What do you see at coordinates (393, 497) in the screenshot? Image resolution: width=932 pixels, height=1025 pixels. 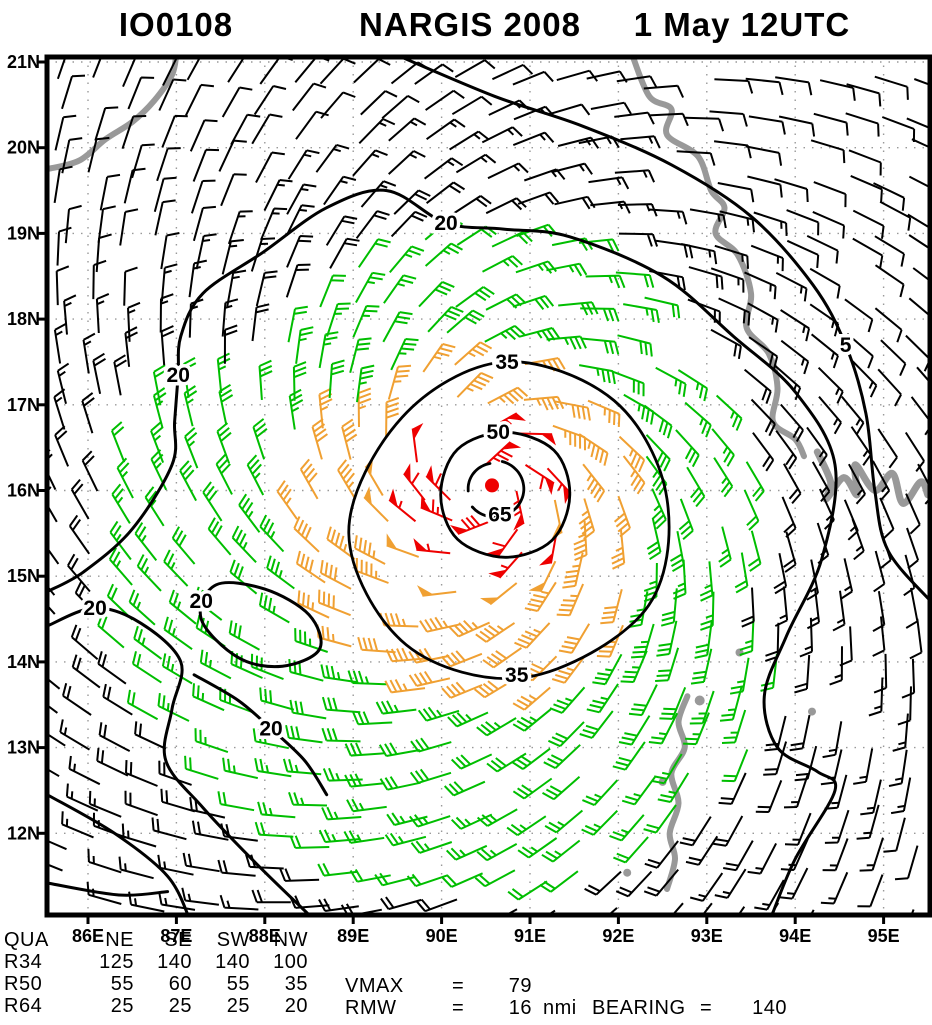 I see `barb-pennant` at bounding box center [393, 497].